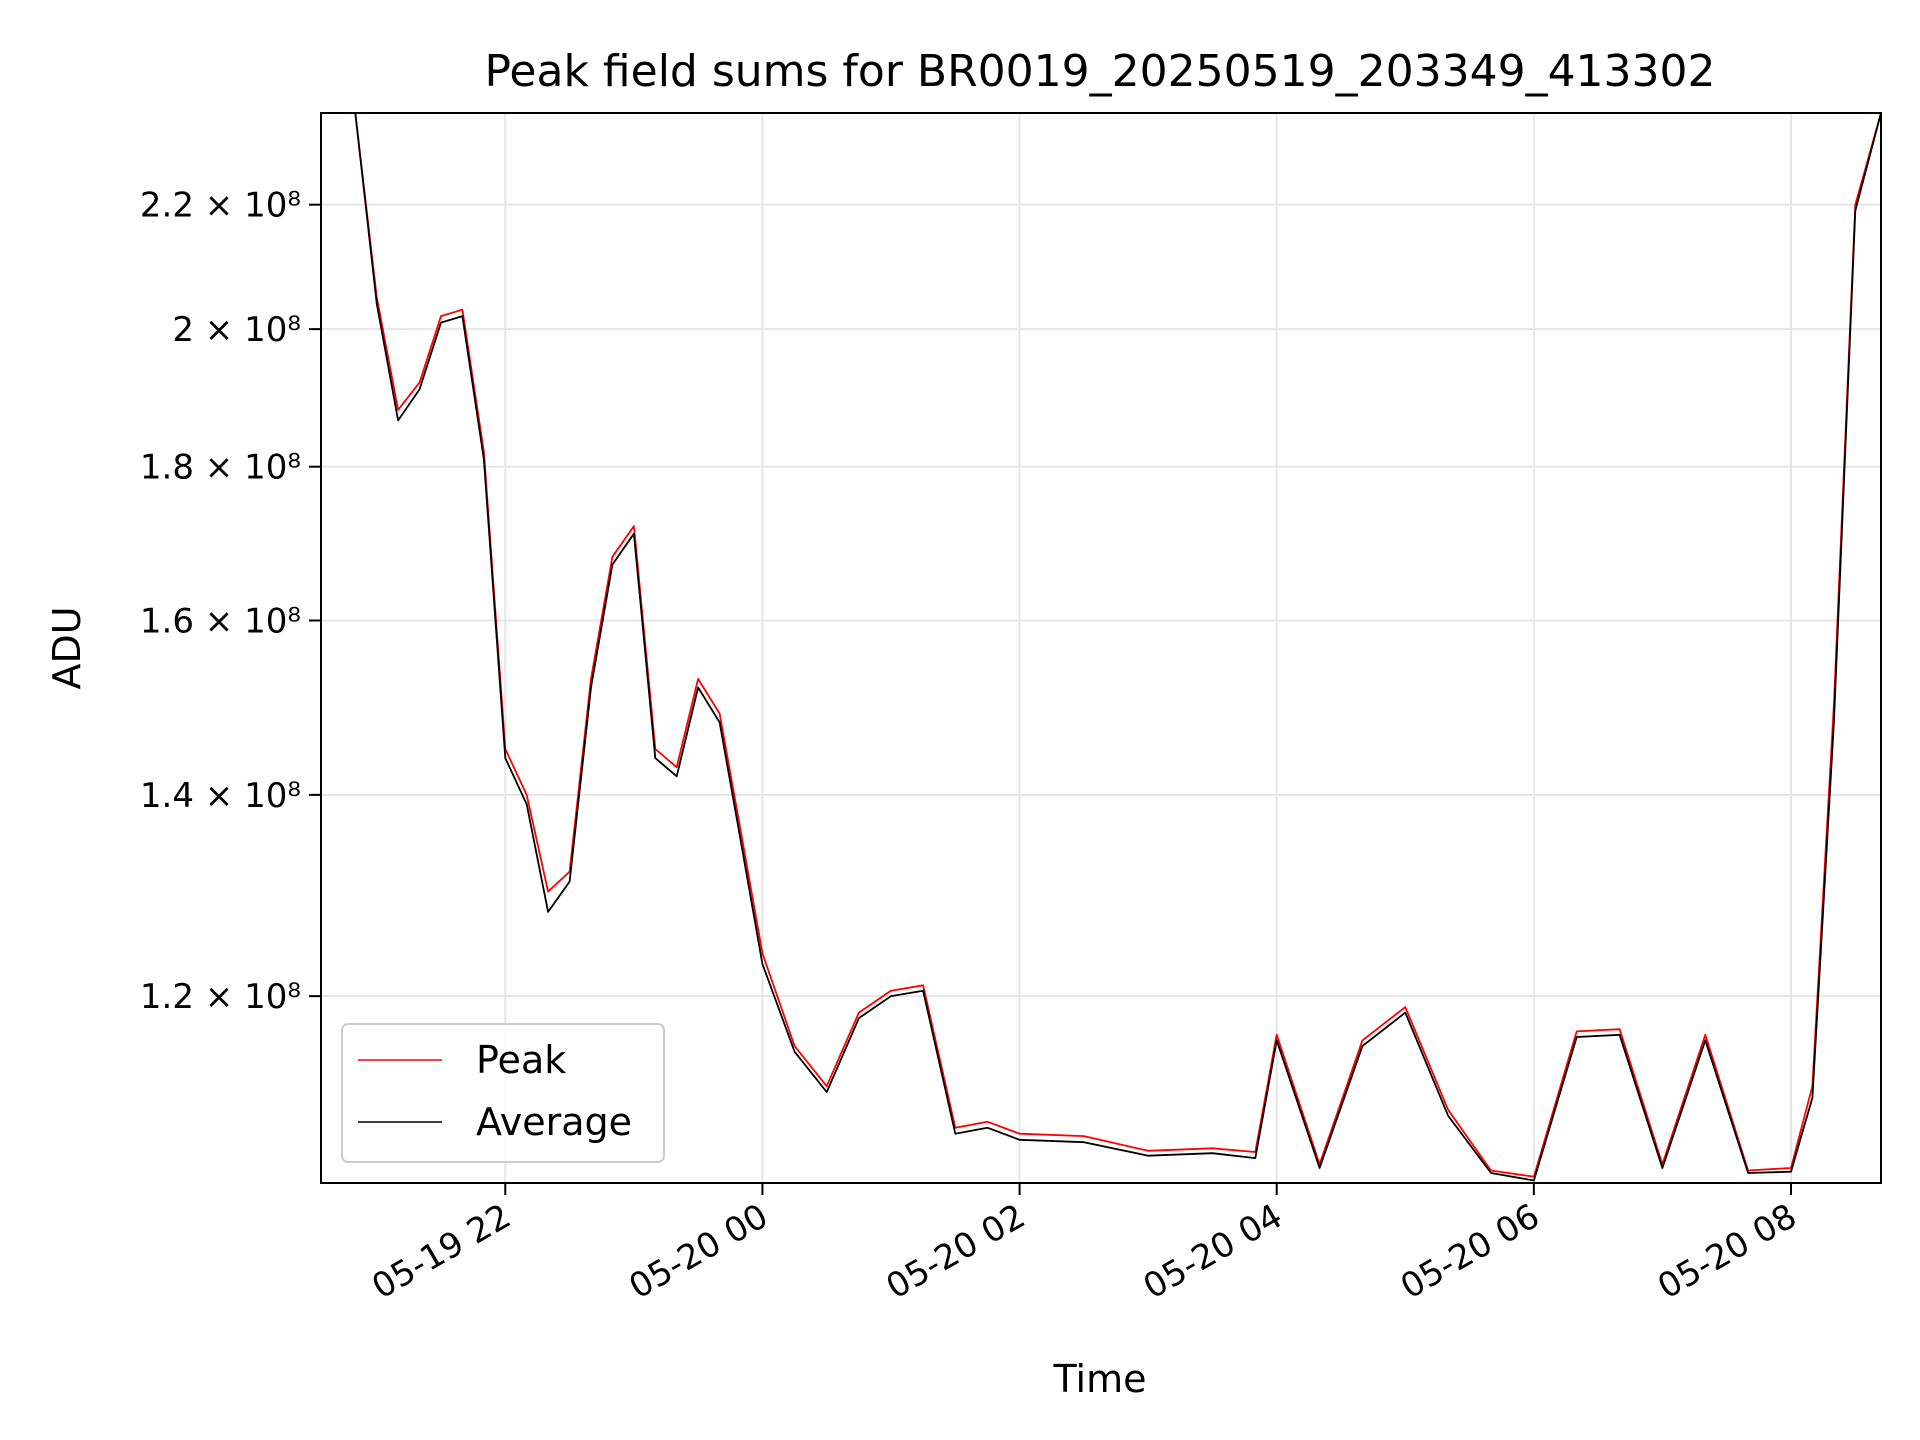 The width and height of the screenshot is (1920, 1440). I want to click on y-tick-label: 1.2 × 10⁸, so click(220, 997).